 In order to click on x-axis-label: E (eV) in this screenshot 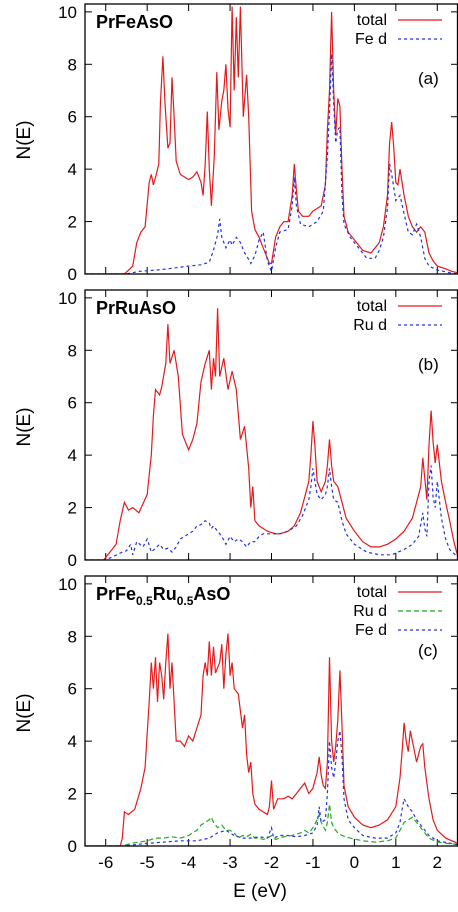, I will do `click(260, 891)`.